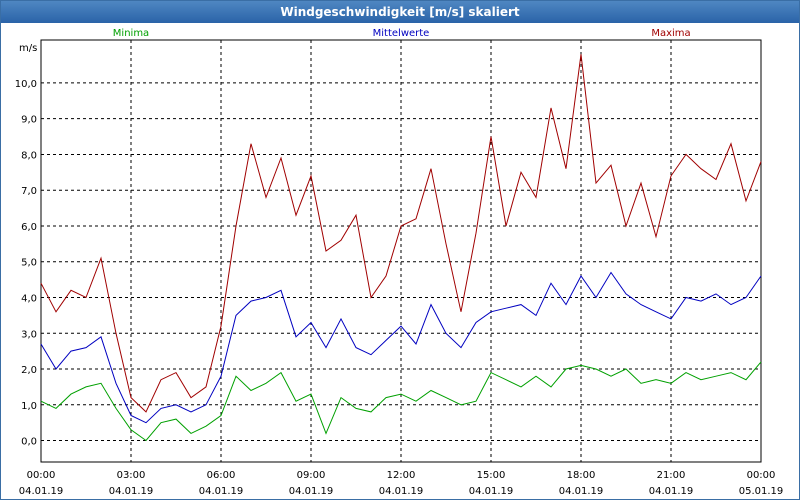  What do you see at coordinates (29, 334) in the screenshot?
I see `y-tick-label: 3,0` at bounding box center [29, 334].